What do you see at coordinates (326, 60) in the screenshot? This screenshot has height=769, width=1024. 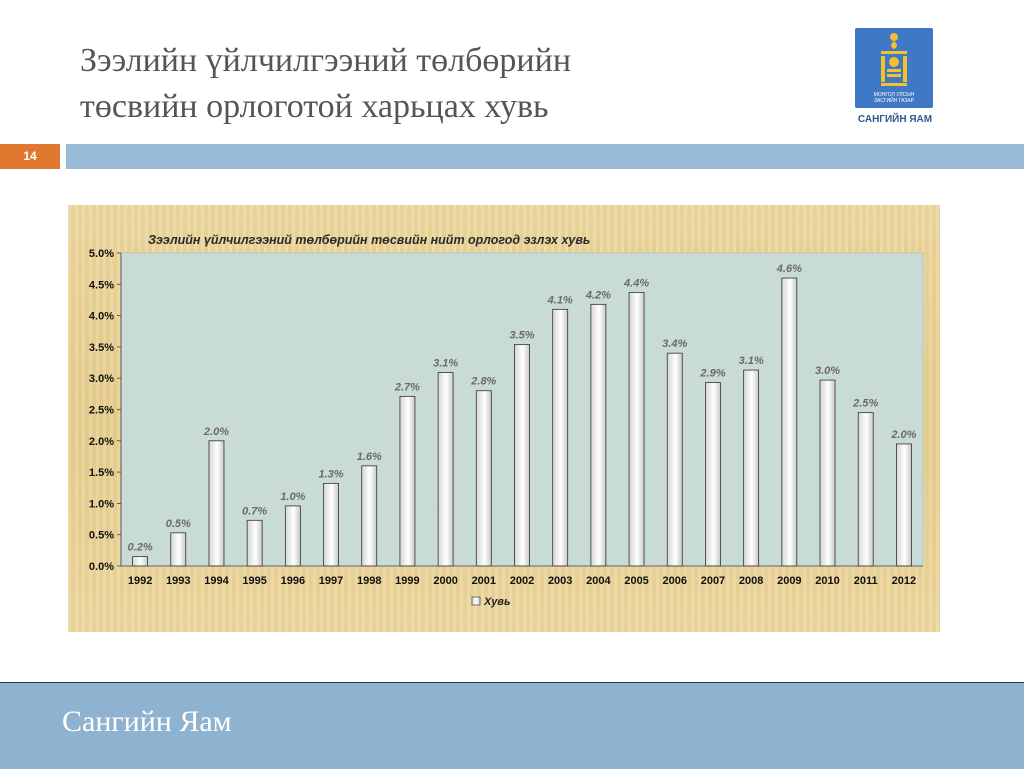 I see `slide-title-line1: Зээлийн үйлчилгээний төлбөрийн` at bounding box center [326, 60].